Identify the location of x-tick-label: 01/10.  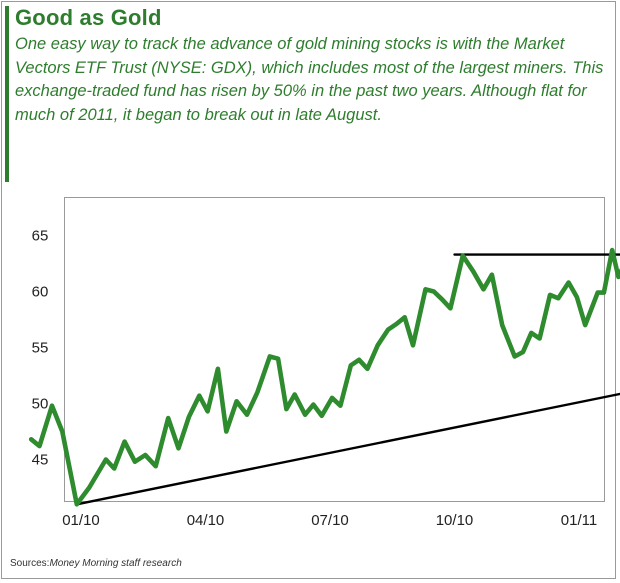
(81, 520).